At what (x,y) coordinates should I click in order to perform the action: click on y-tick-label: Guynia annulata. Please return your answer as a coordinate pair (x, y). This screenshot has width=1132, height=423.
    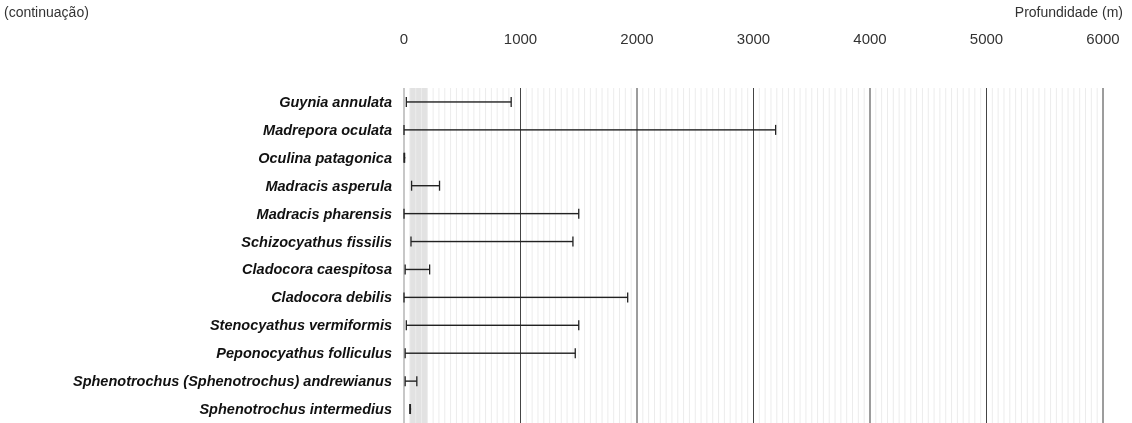
    Looking at the image, I should click on (335, 101).